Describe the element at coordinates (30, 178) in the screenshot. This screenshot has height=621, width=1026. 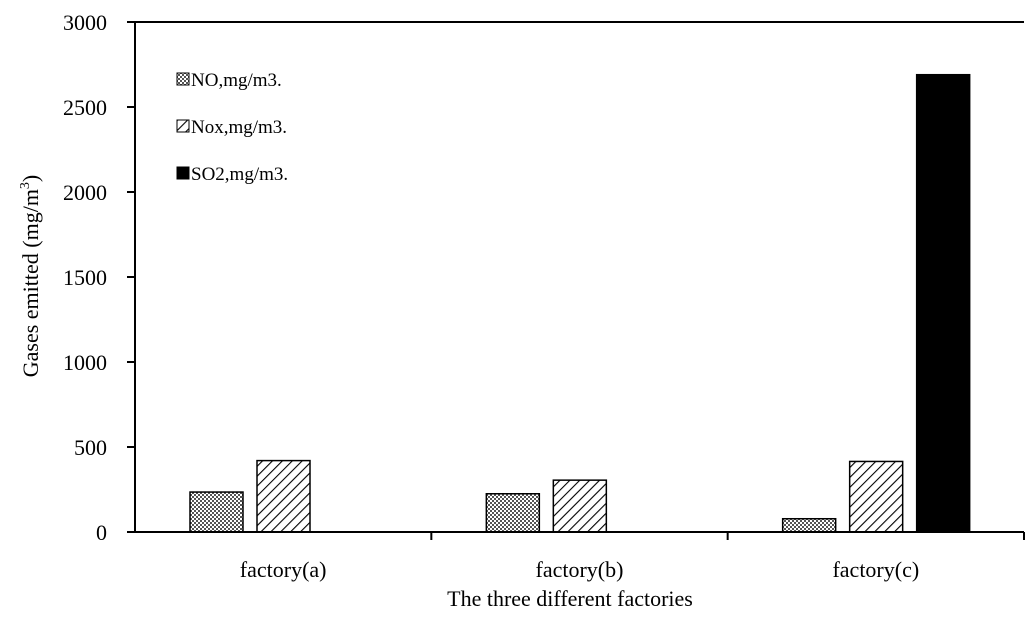
I see `y-axis-title-close: )` at that location.